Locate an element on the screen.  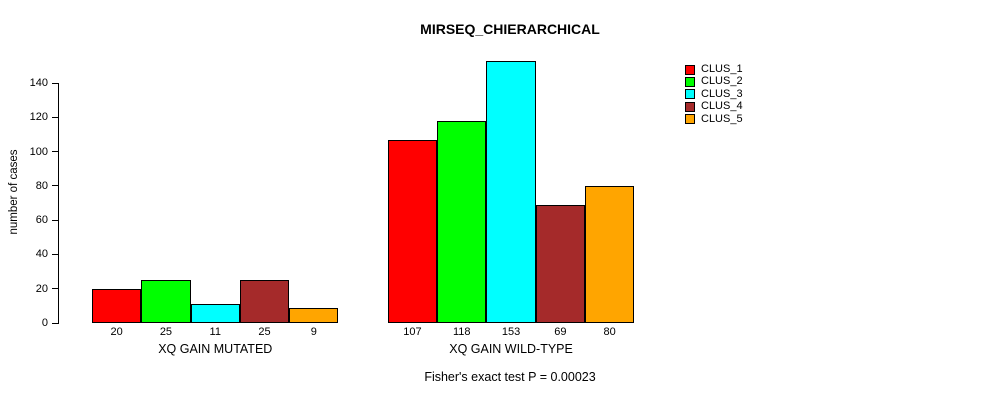
y-tick-label: 40 is located at coordinates (41, 254).